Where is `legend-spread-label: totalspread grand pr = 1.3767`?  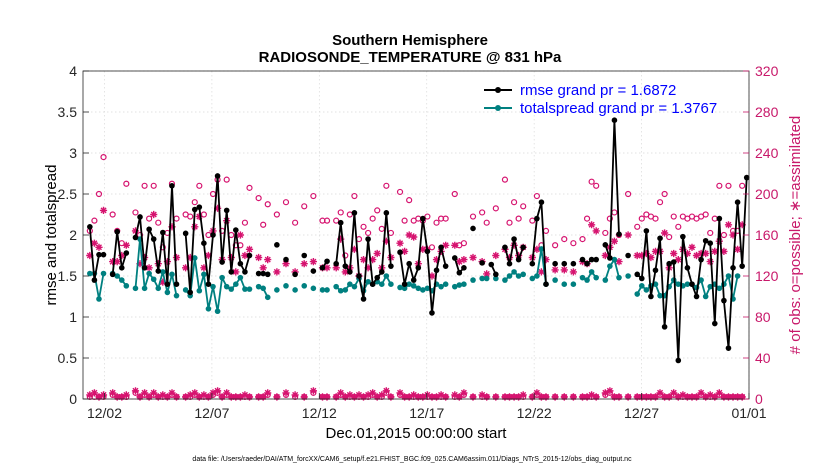
legend-spread-label: totalspread grand pr = 1.3767 is located at coordinates (618, 108).